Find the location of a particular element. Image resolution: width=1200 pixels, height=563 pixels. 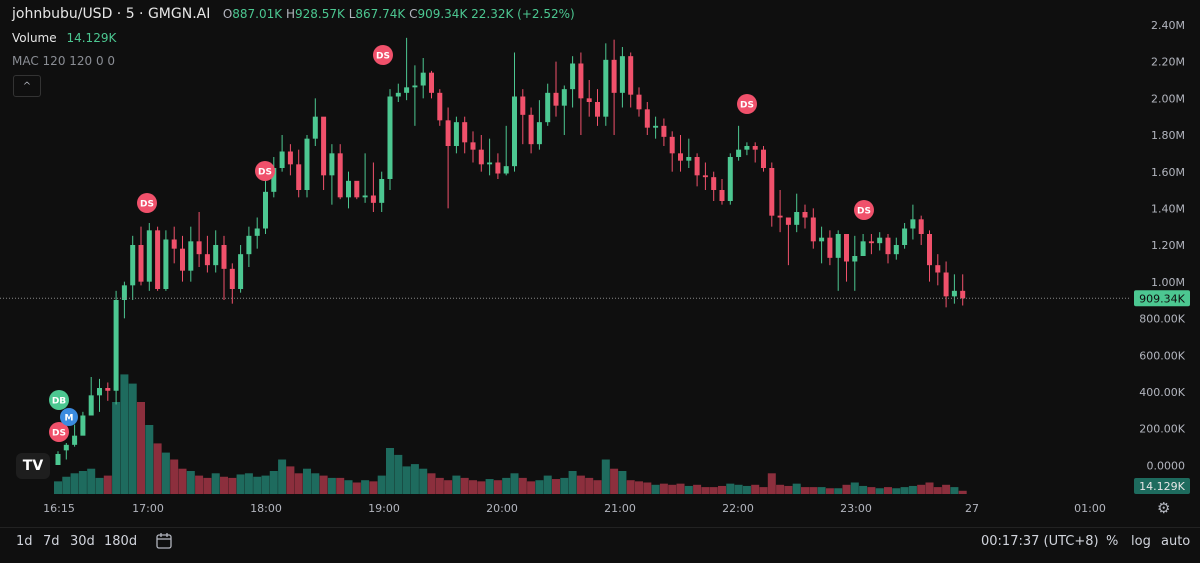

calendar-icon is located at coordinates (164, 541).